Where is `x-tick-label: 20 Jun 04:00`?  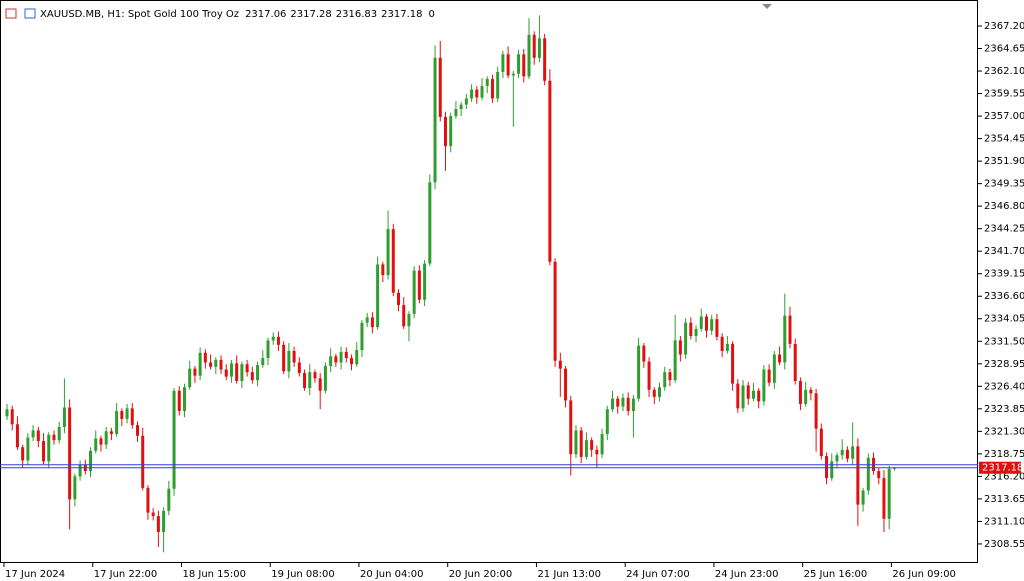
x-tick-label: 20 Jun 04:00 is located at coordinates (392, 574).